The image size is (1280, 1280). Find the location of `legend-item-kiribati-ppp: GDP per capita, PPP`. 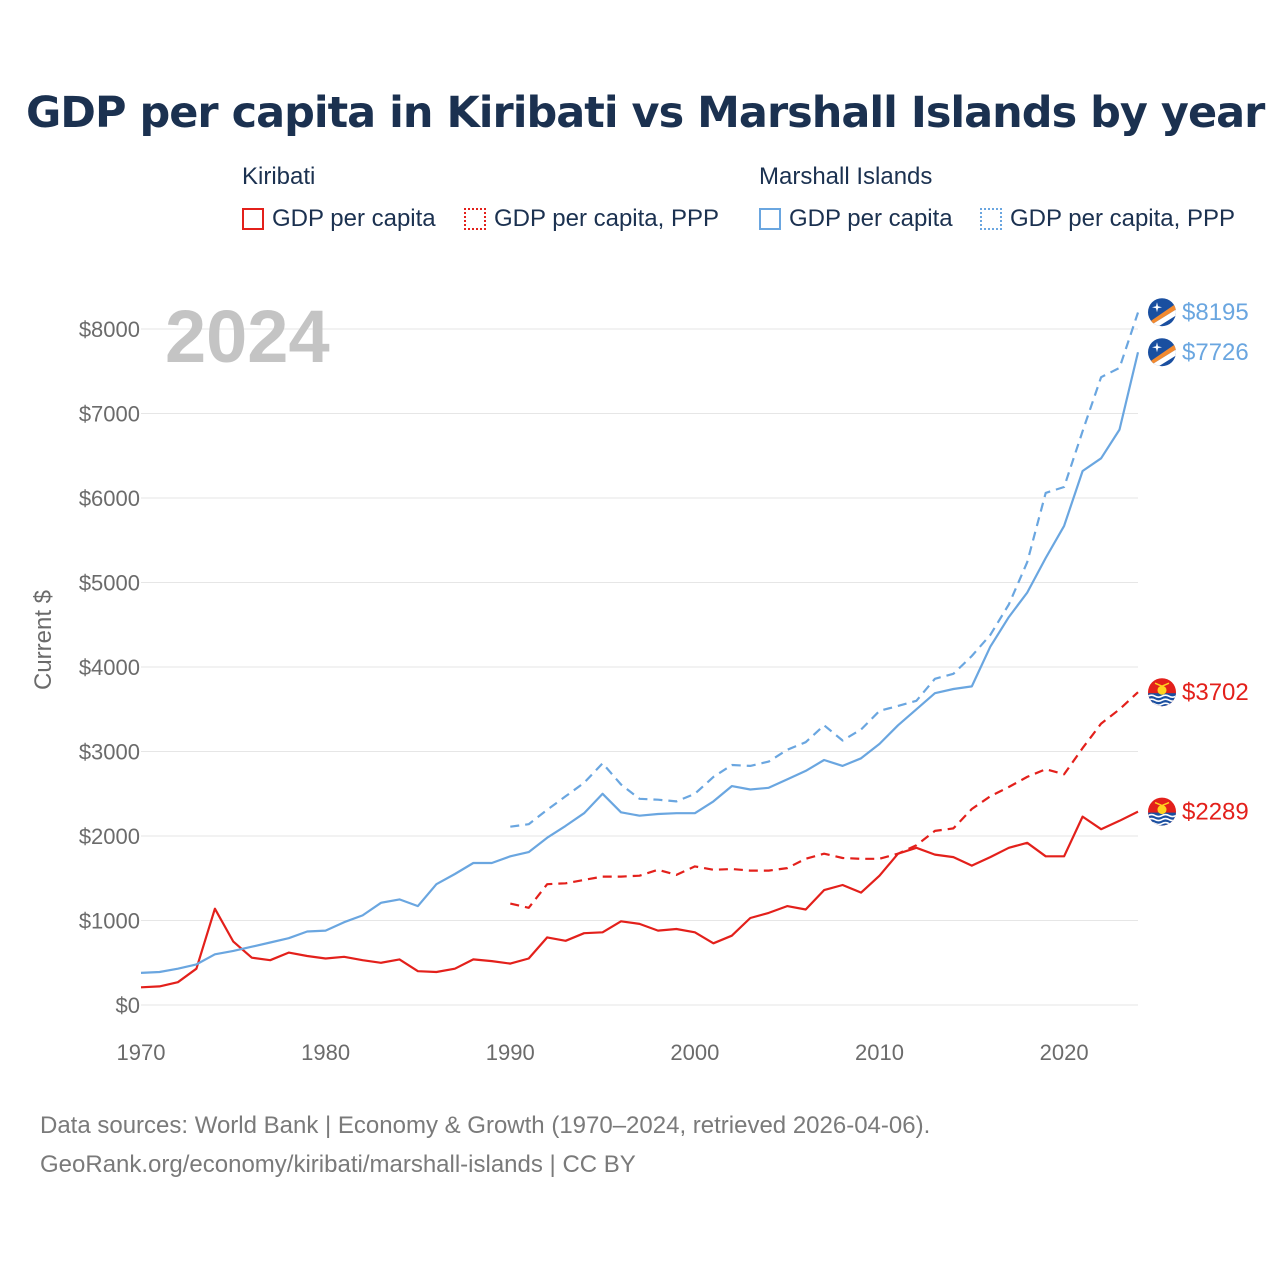

legend-item-kiribati-ppp: GDP per capita, PPP is located at coordinates (591, 219).